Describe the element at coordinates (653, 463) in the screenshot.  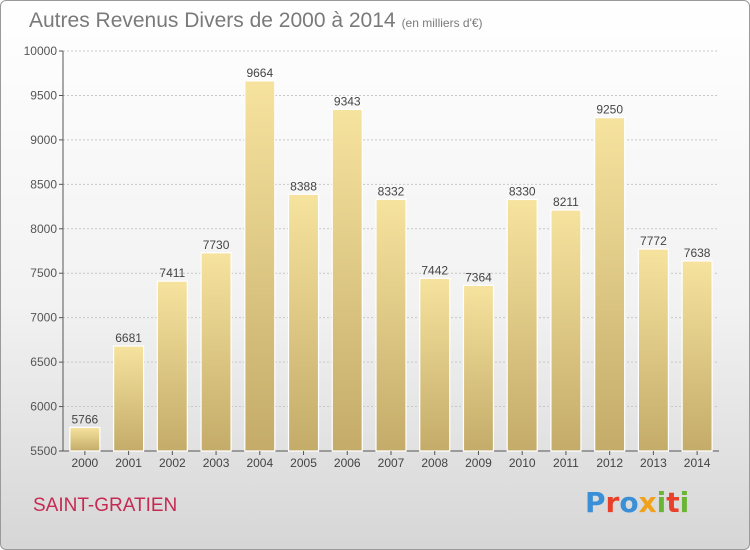
I see `x-tick-label: 2013` at that location.